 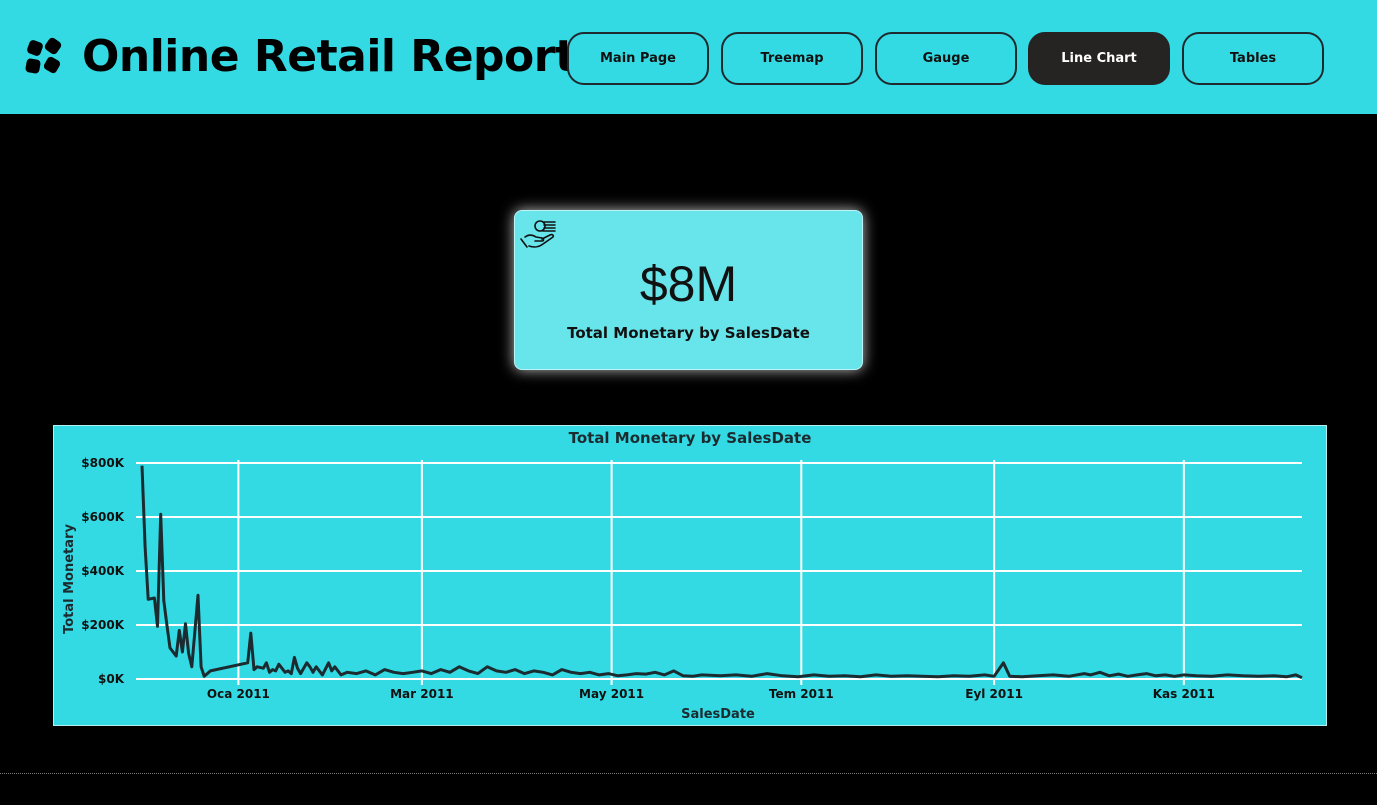 I want to click on kpi-value: $8M, so click(x=688, y=284).